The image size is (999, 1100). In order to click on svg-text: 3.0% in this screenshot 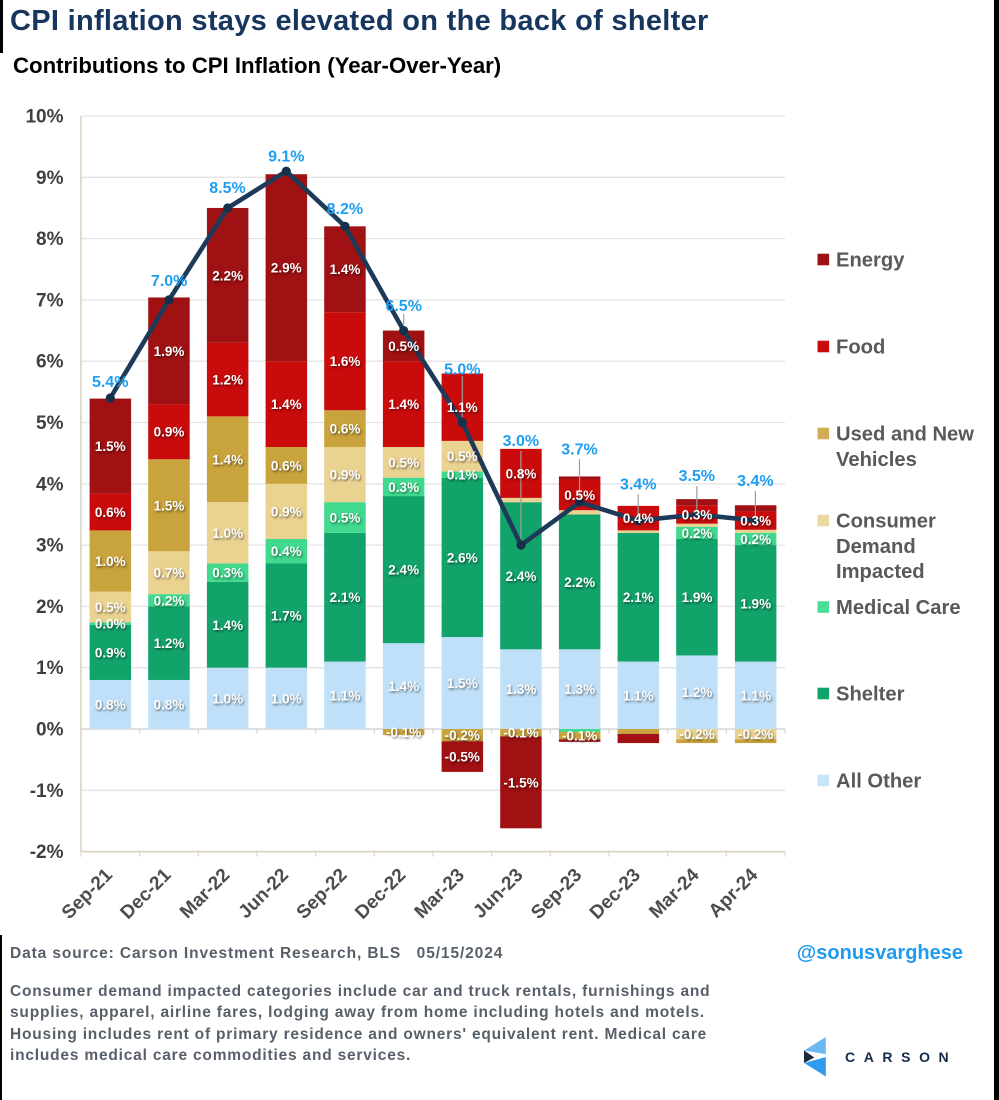, I will do `click(521, 441)`.